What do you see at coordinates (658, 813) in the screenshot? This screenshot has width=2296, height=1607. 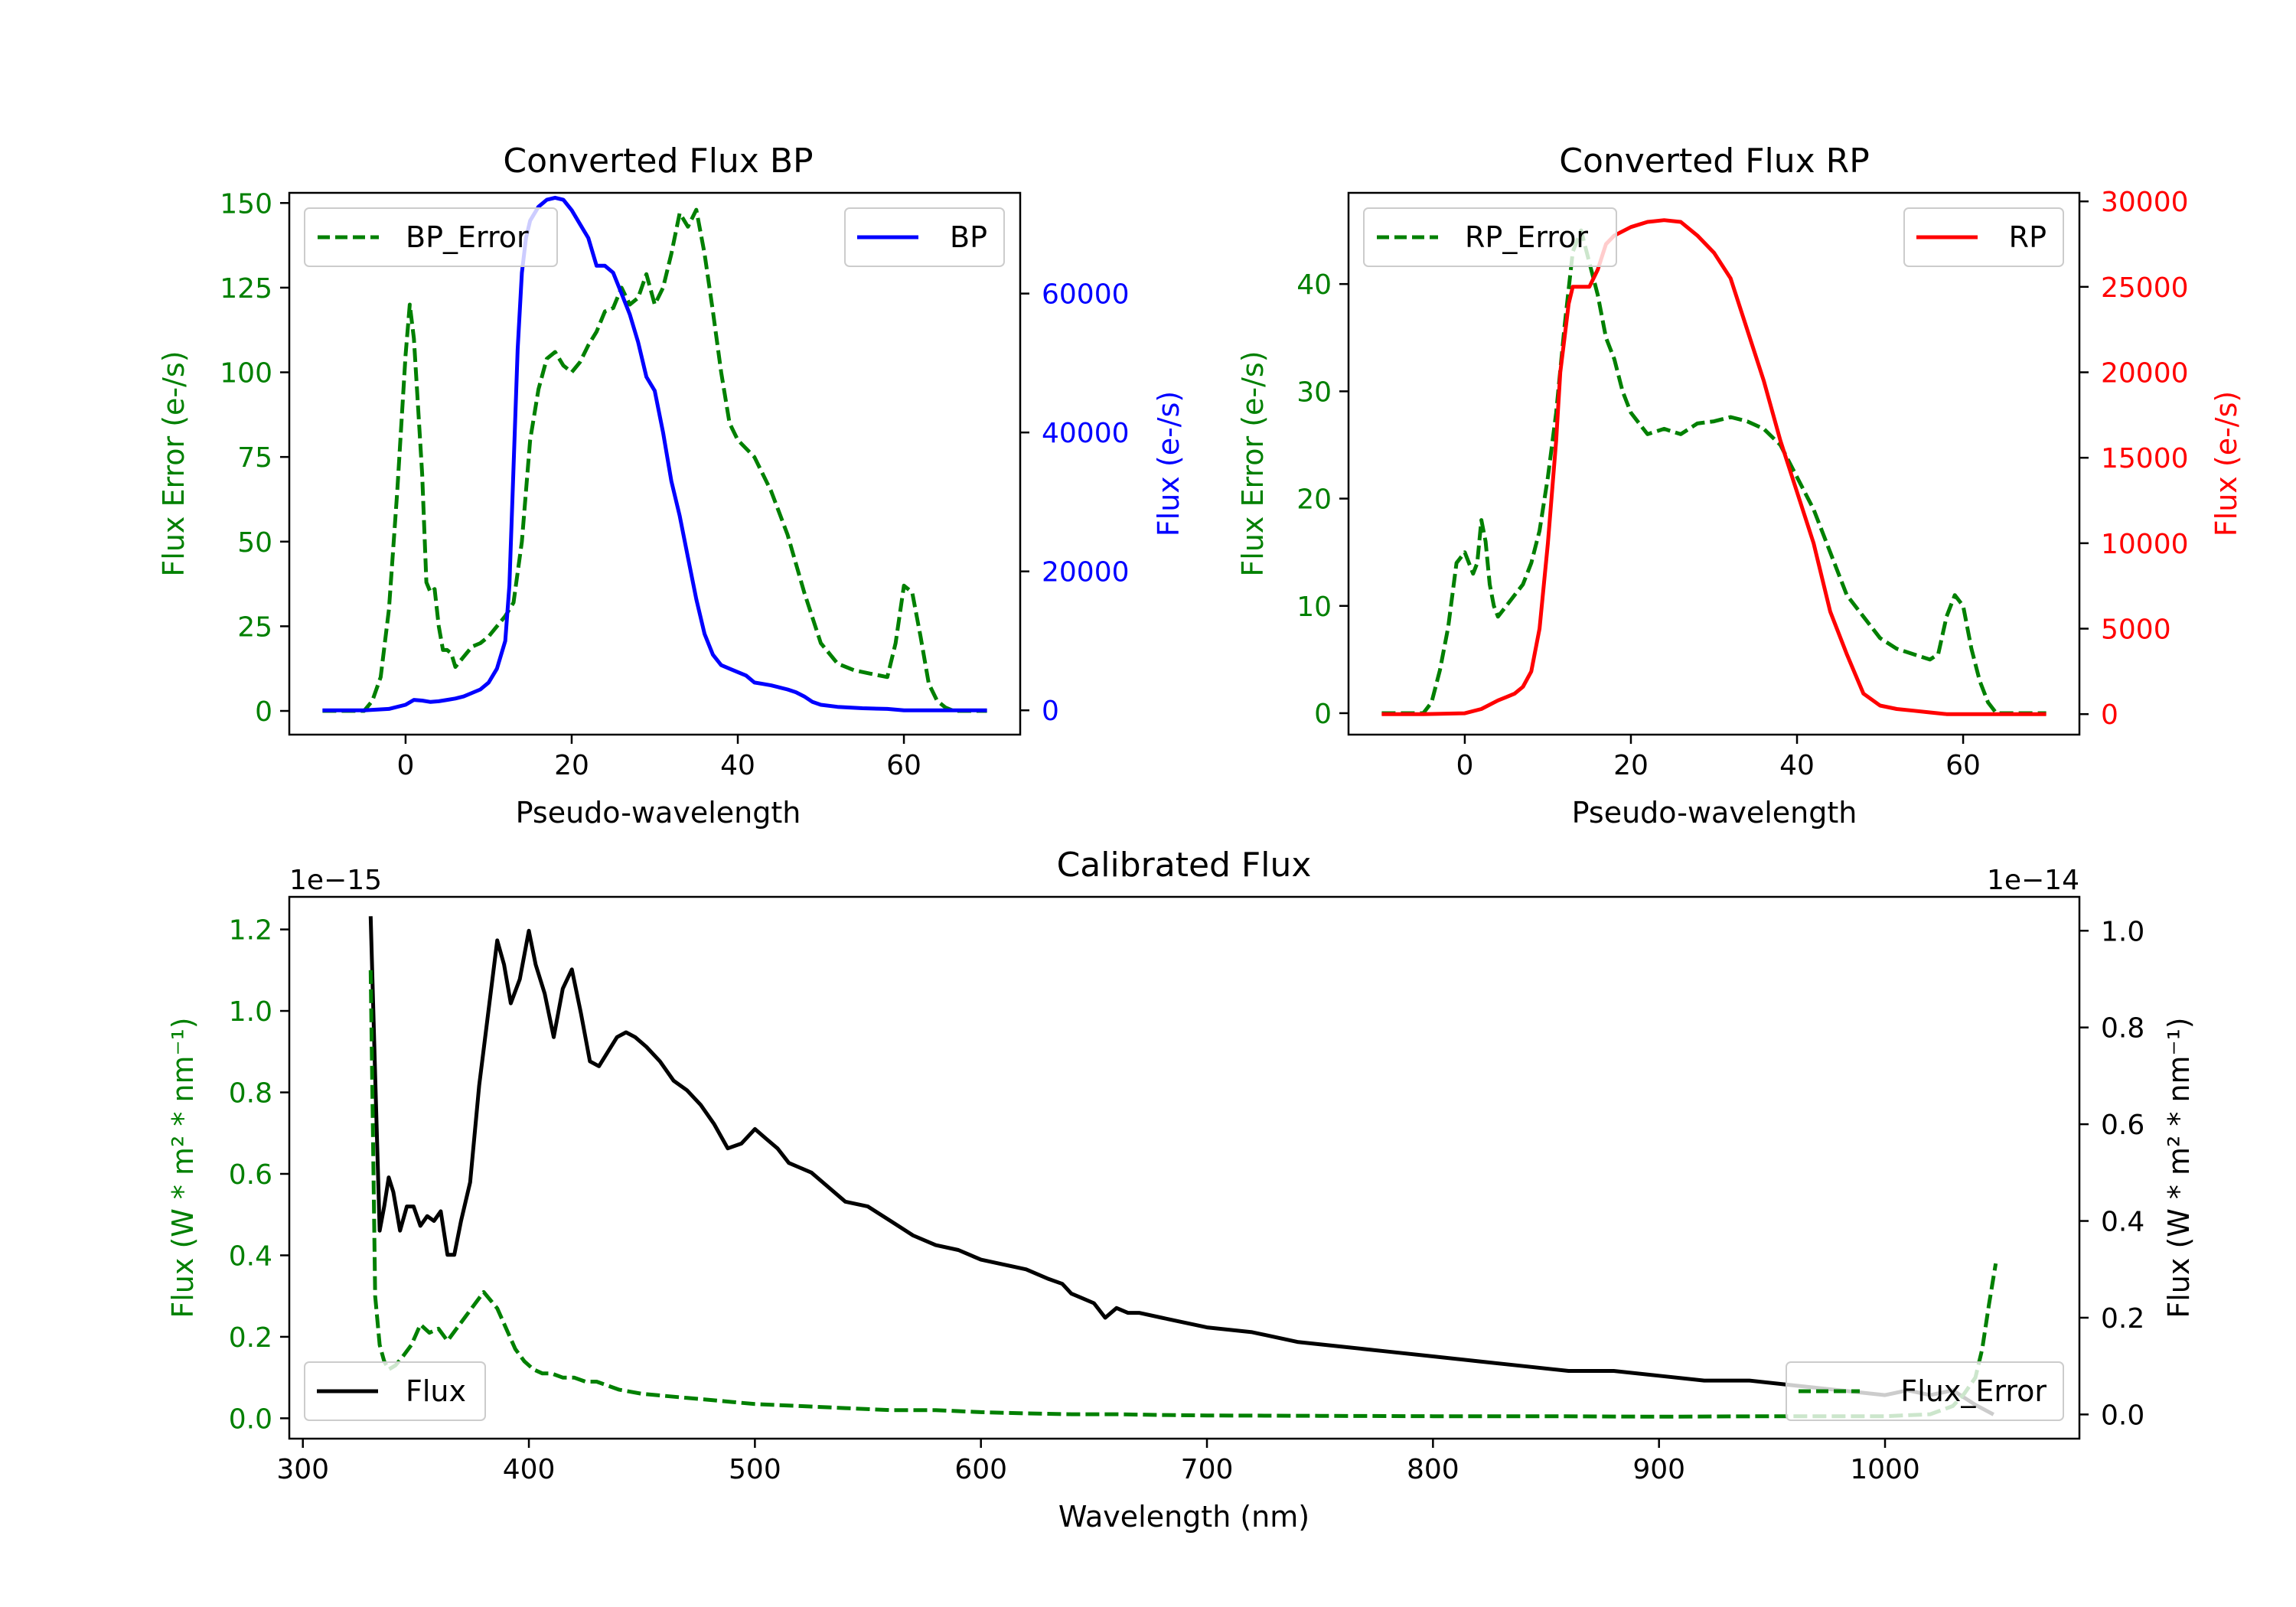 I see `bp-x-label: Pseudo-wavelength` at bounding box center [658, 813].